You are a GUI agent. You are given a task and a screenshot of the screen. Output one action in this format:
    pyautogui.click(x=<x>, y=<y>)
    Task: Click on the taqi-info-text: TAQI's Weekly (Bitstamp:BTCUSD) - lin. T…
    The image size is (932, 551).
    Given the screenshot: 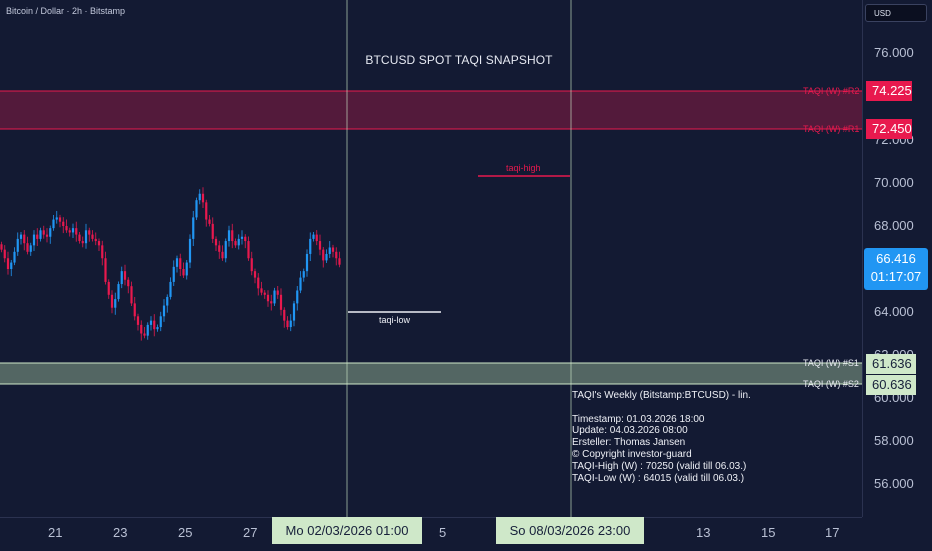 What is the action you would take?
    pyautogui.click(x=661, y=437)
    